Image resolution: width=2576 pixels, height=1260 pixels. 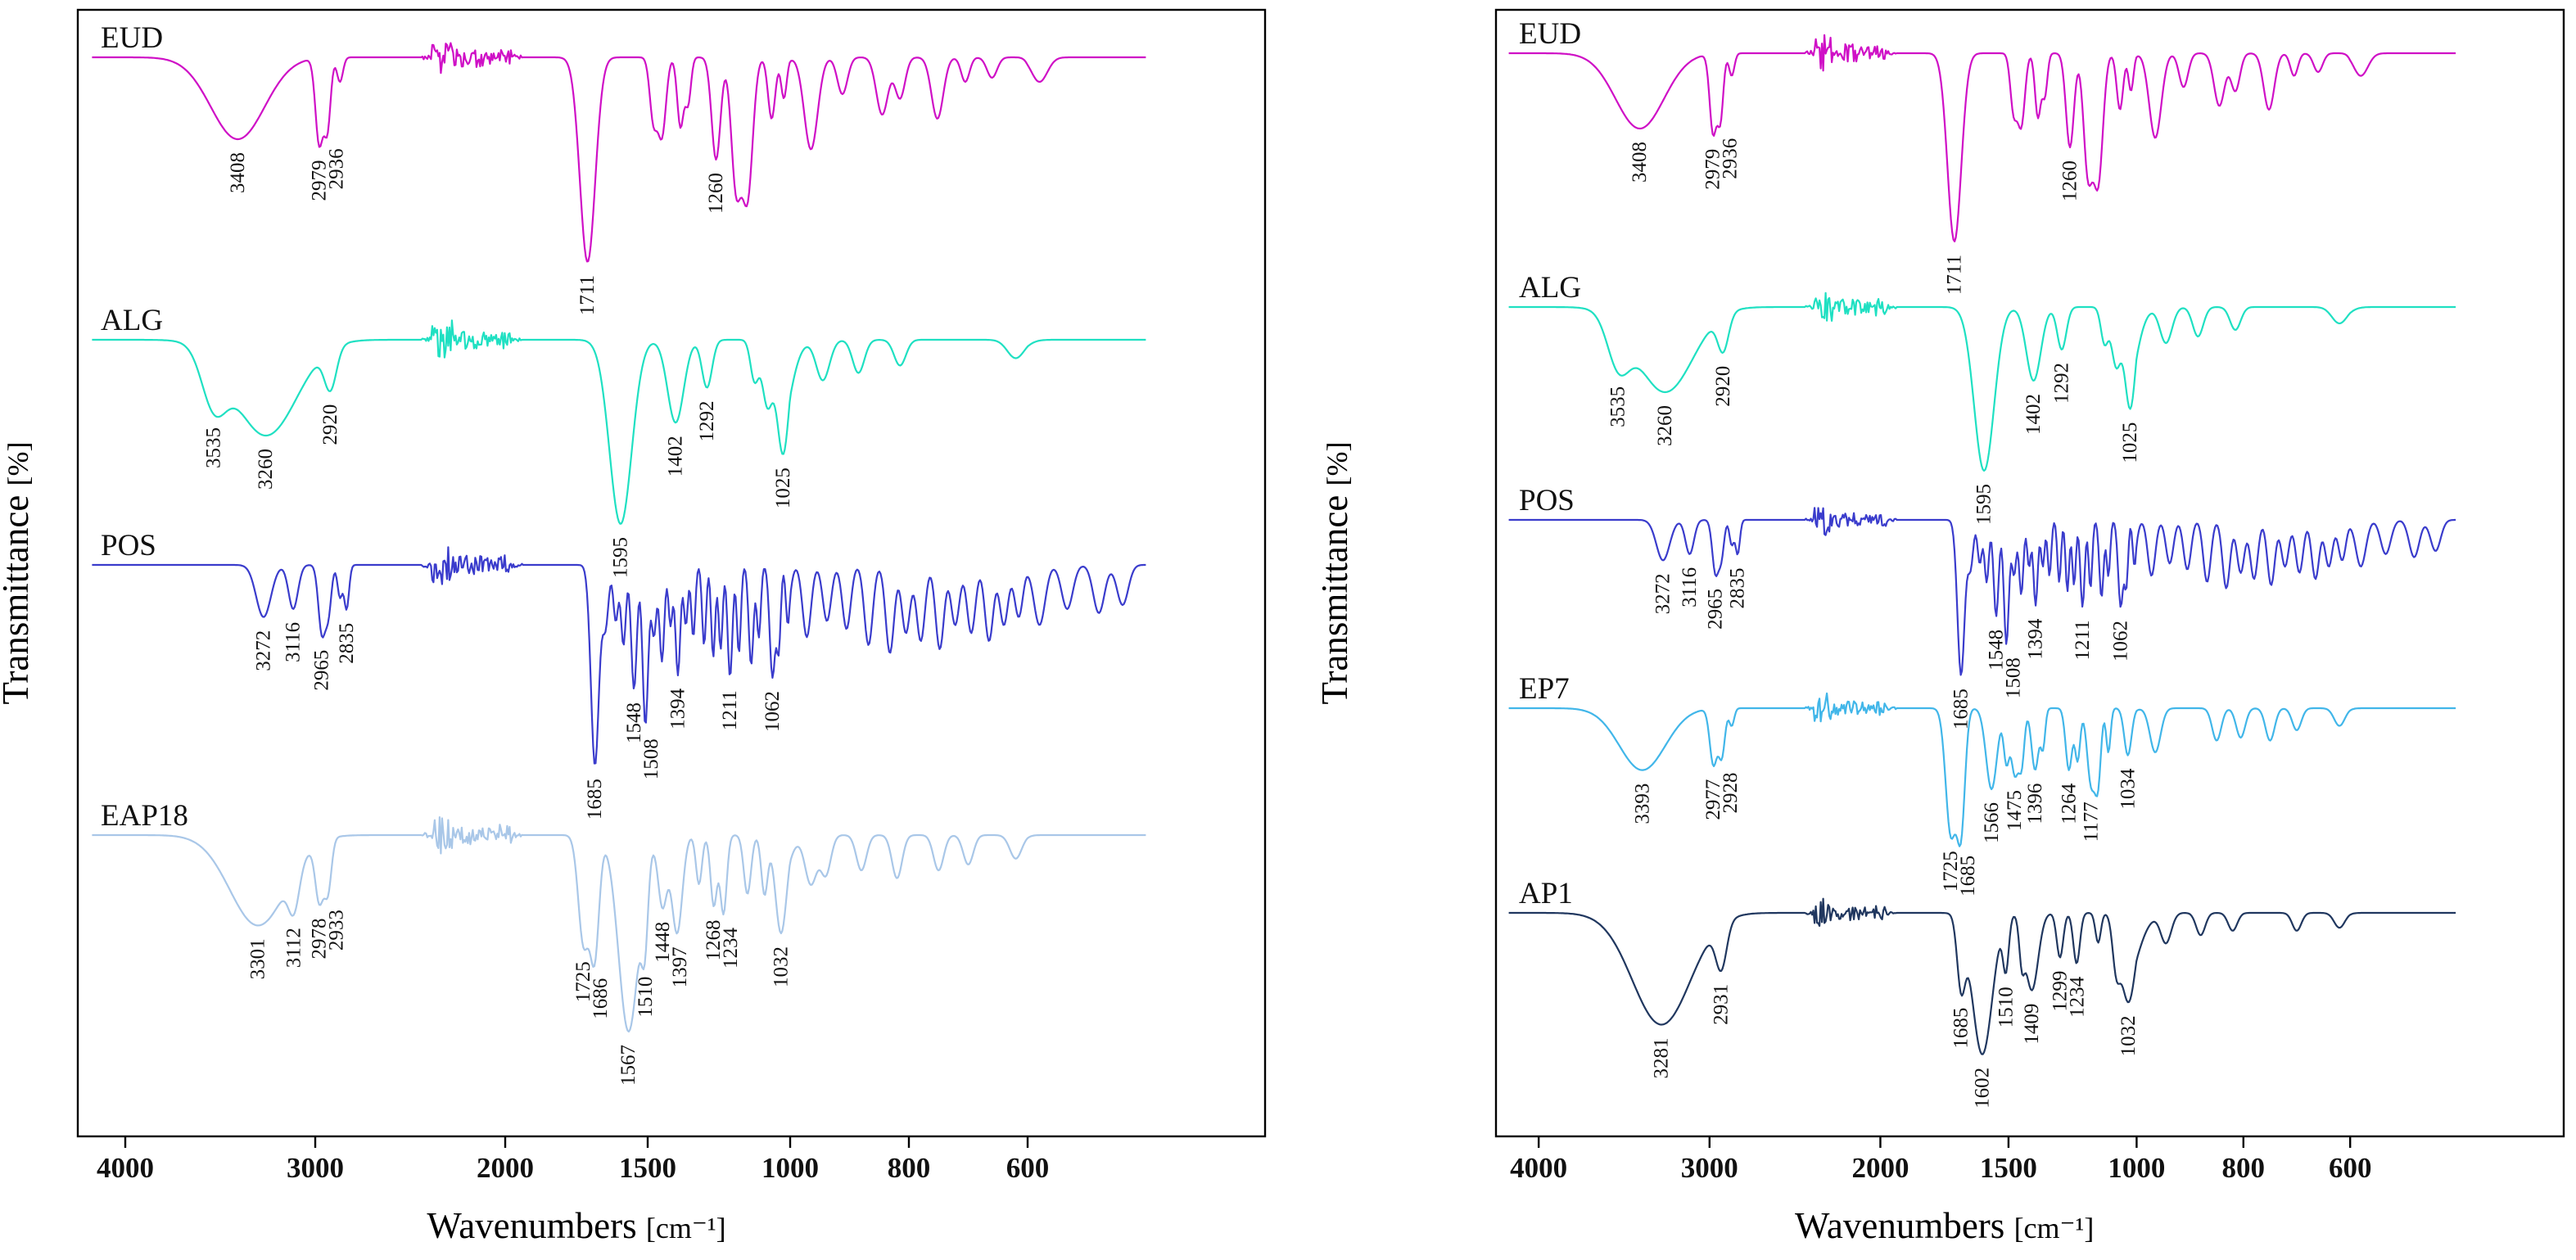 What do you see at coordinates (320, 938) in the screenshot?
I see `peak-annotation: 2978` at bounding box center [320, 938].